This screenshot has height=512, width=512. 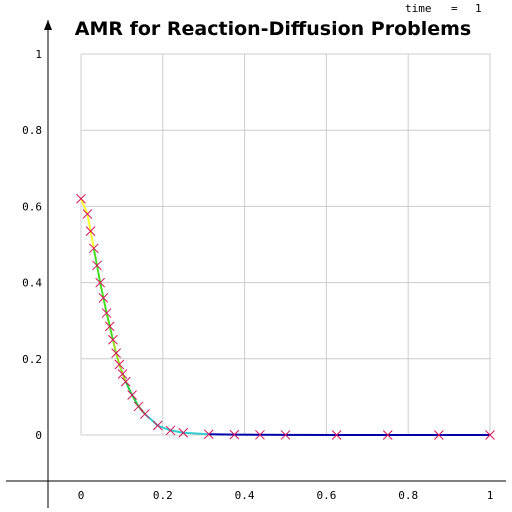 What do you see at coordinates (32, 283) in the screenshot?
I see `y-tick-label: 0.4` at bounding box center [32, 283].